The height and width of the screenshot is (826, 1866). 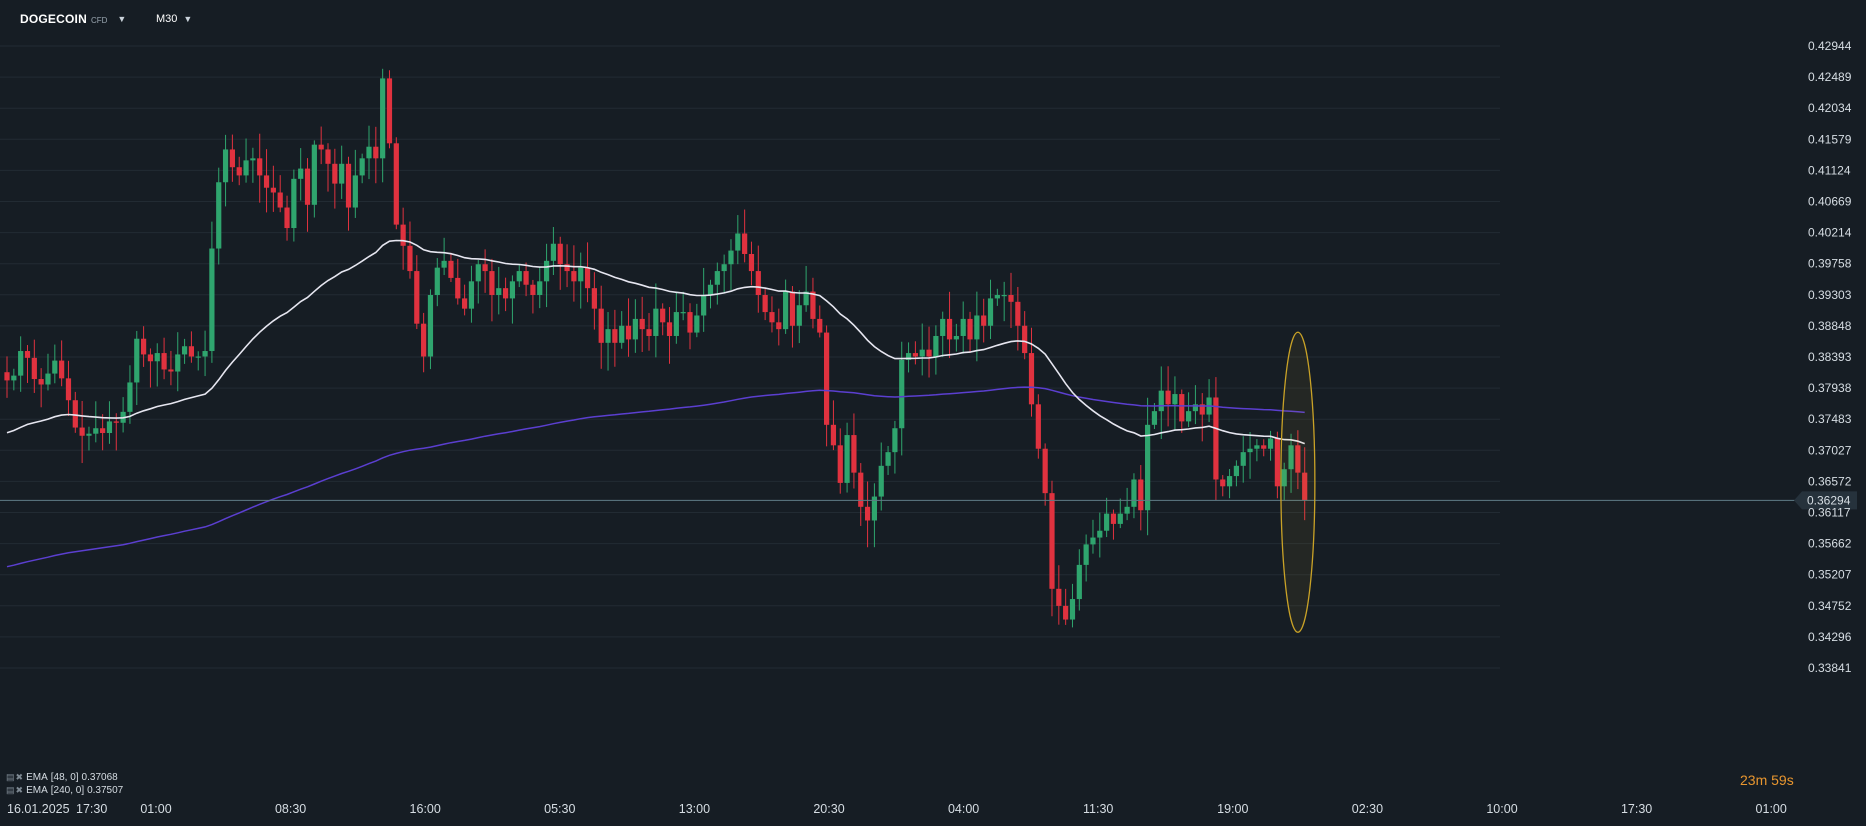 What do you see at coordinates (167, 19) in the screenshot?
I see `timeframe-label: M30` at bounding box center [167, 19].